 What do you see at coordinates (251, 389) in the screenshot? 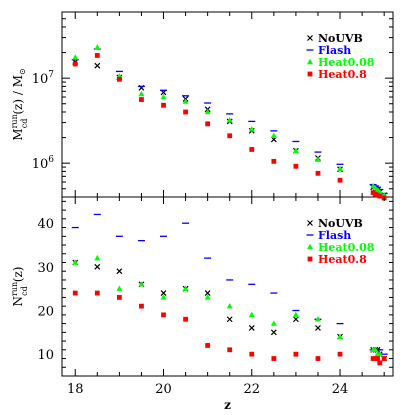
I see `x-tick-label: 22` at bounding box center [251, 389].